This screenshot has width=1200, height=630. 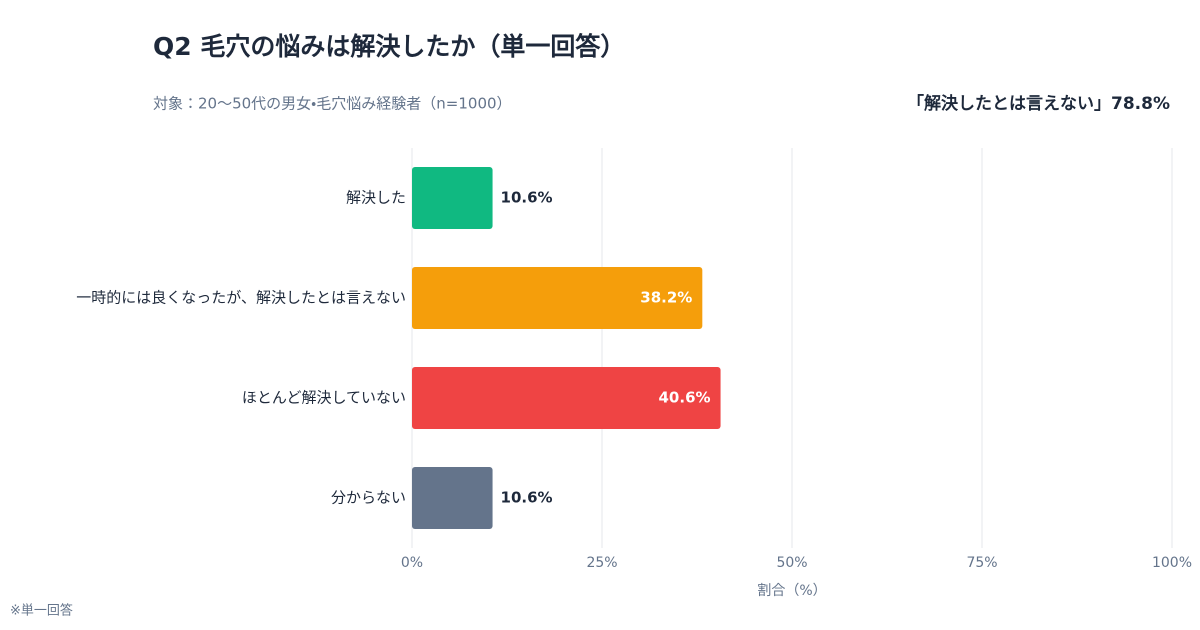 I want to click on x-axis-label: 割合（%）, so click(x=791, y=591).